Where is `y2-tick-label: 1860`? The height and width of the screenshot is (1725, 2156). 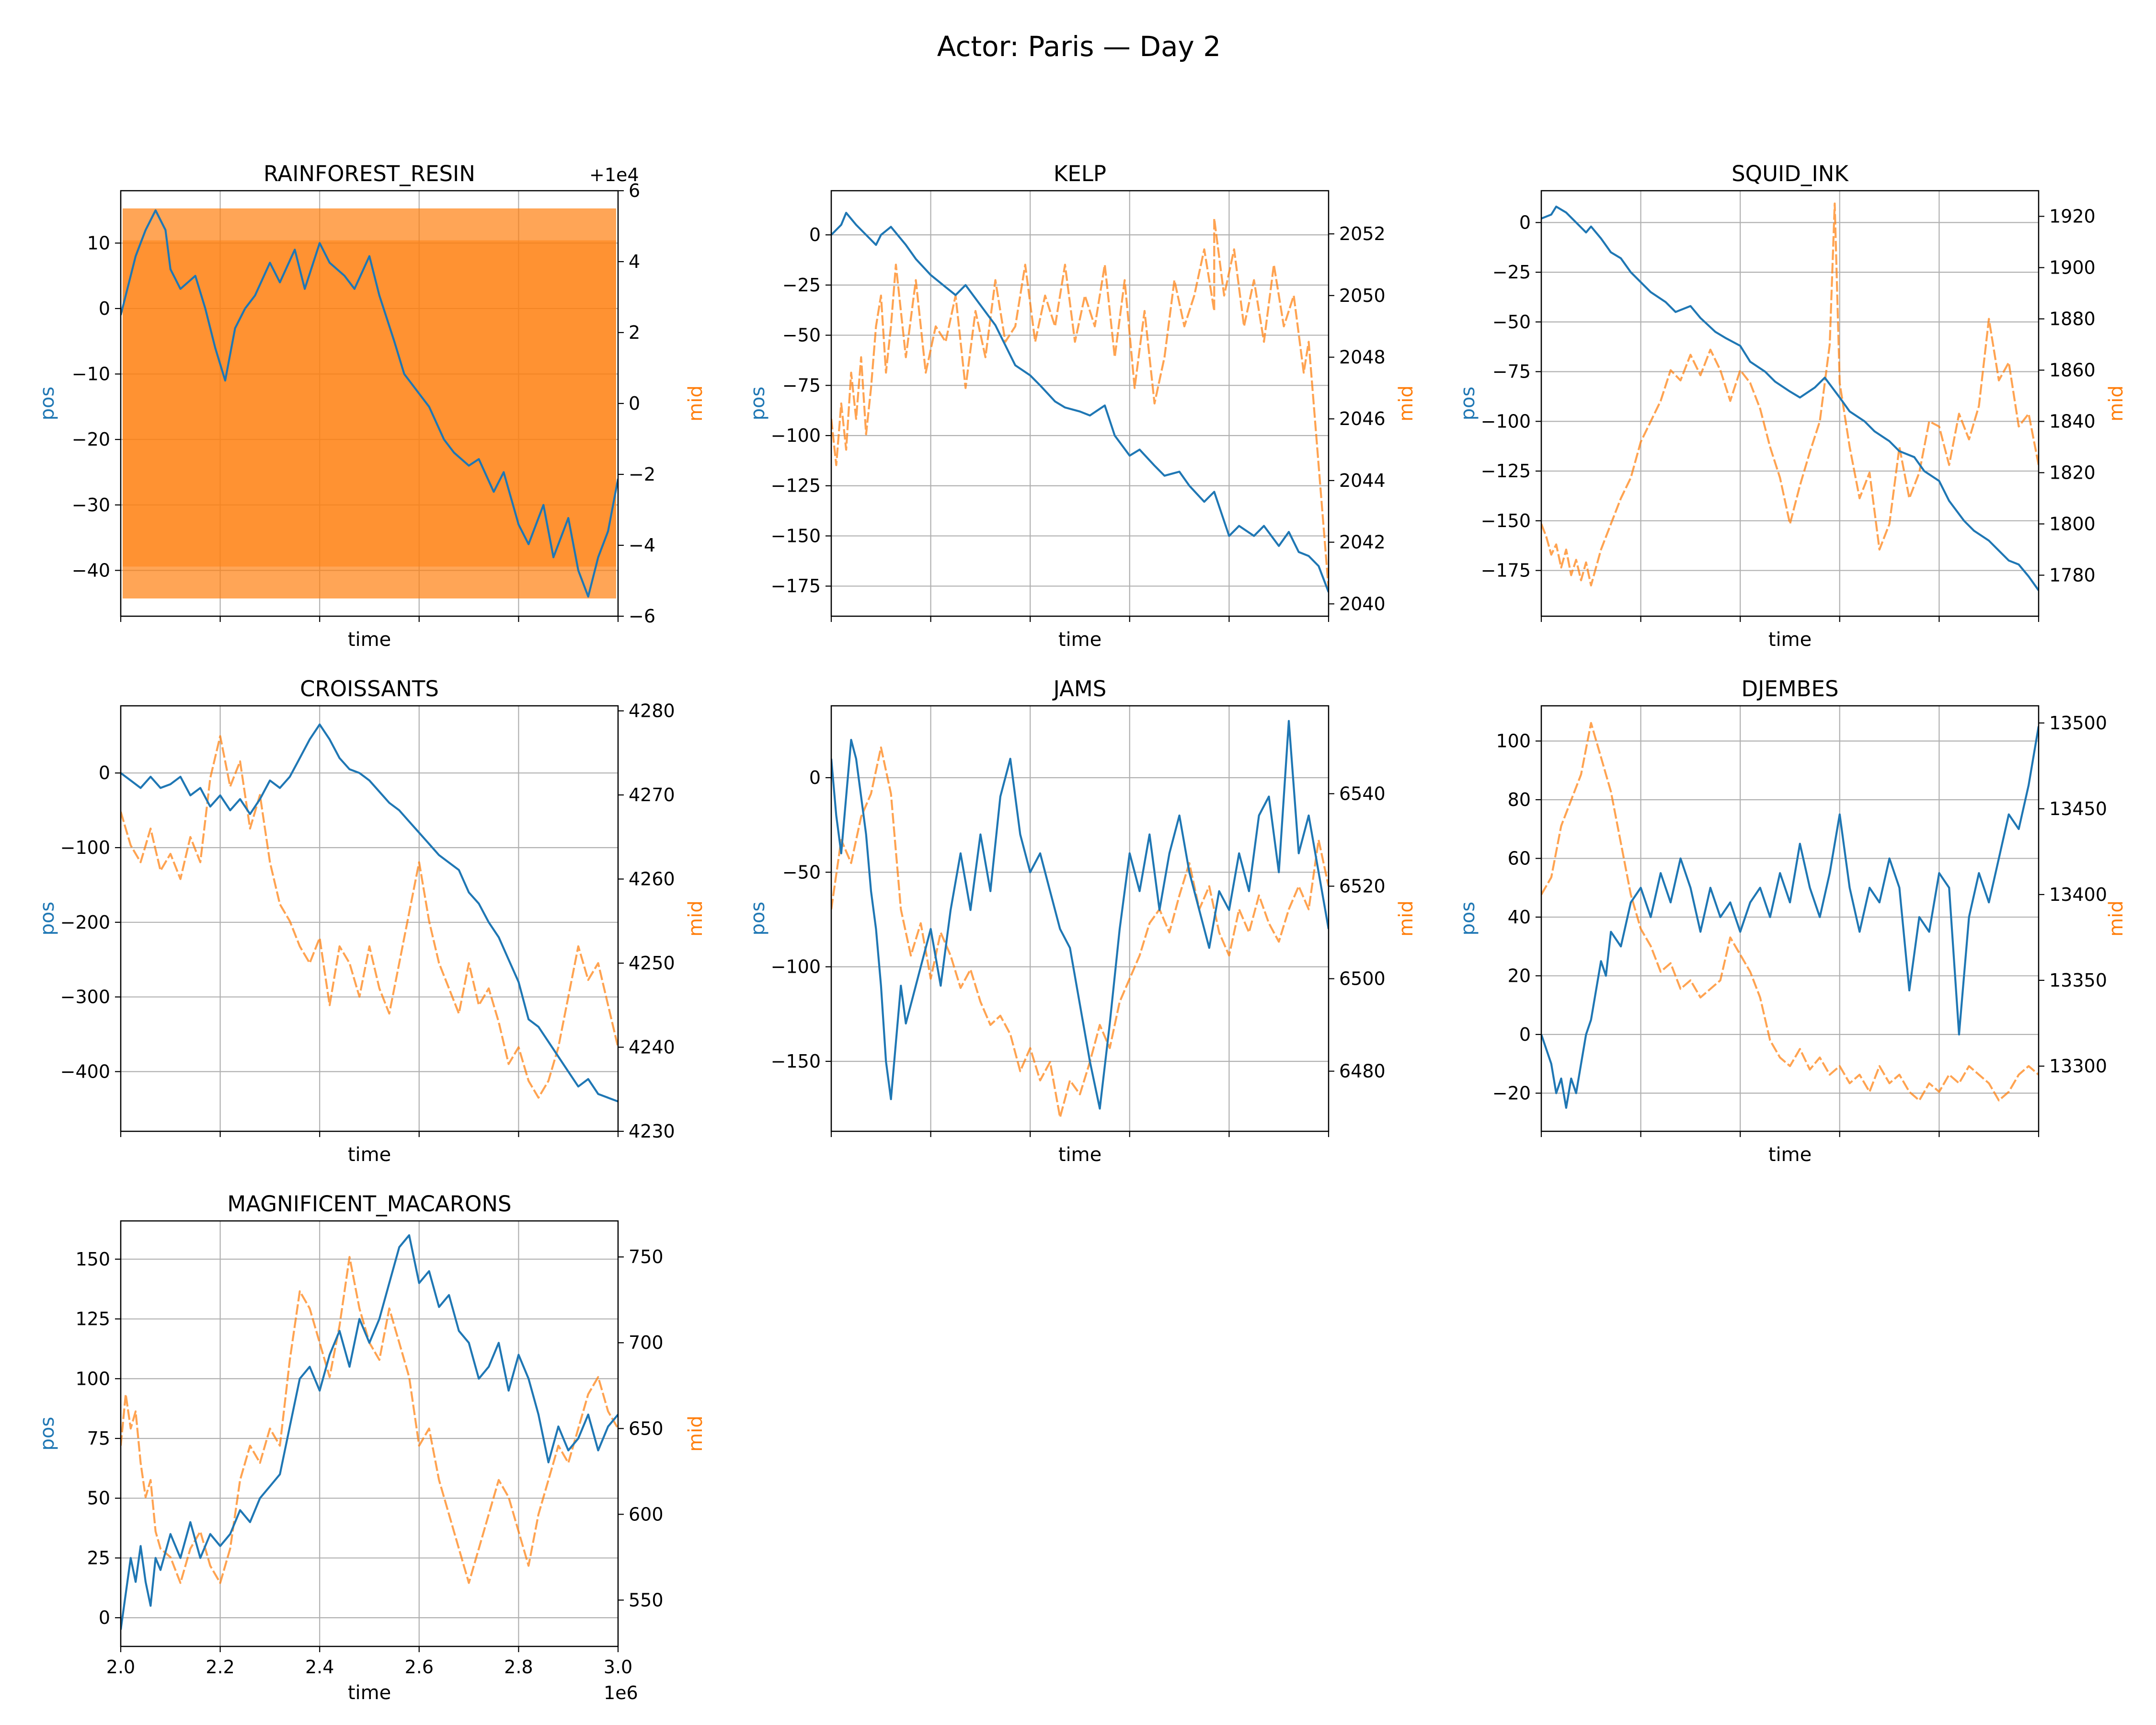 y2-tick-label: 1860 is located at coordinates (2072, 369).